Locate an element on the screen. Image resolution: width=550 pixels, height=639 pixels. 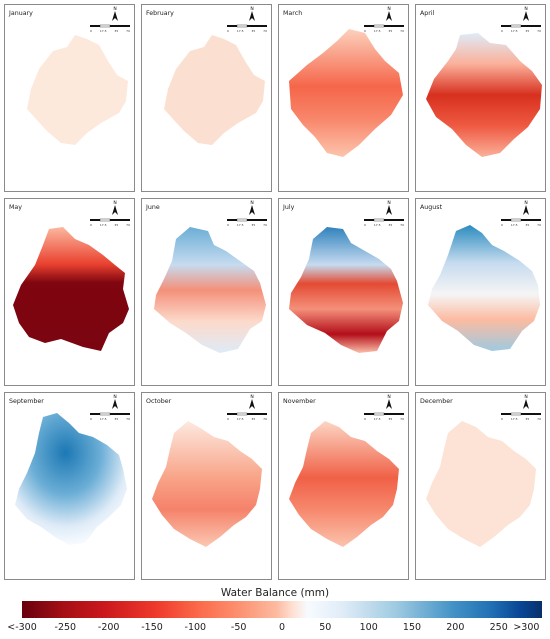
map-panel-july: July N 0 17.5 35 70 is located at coordinates (343, 292).